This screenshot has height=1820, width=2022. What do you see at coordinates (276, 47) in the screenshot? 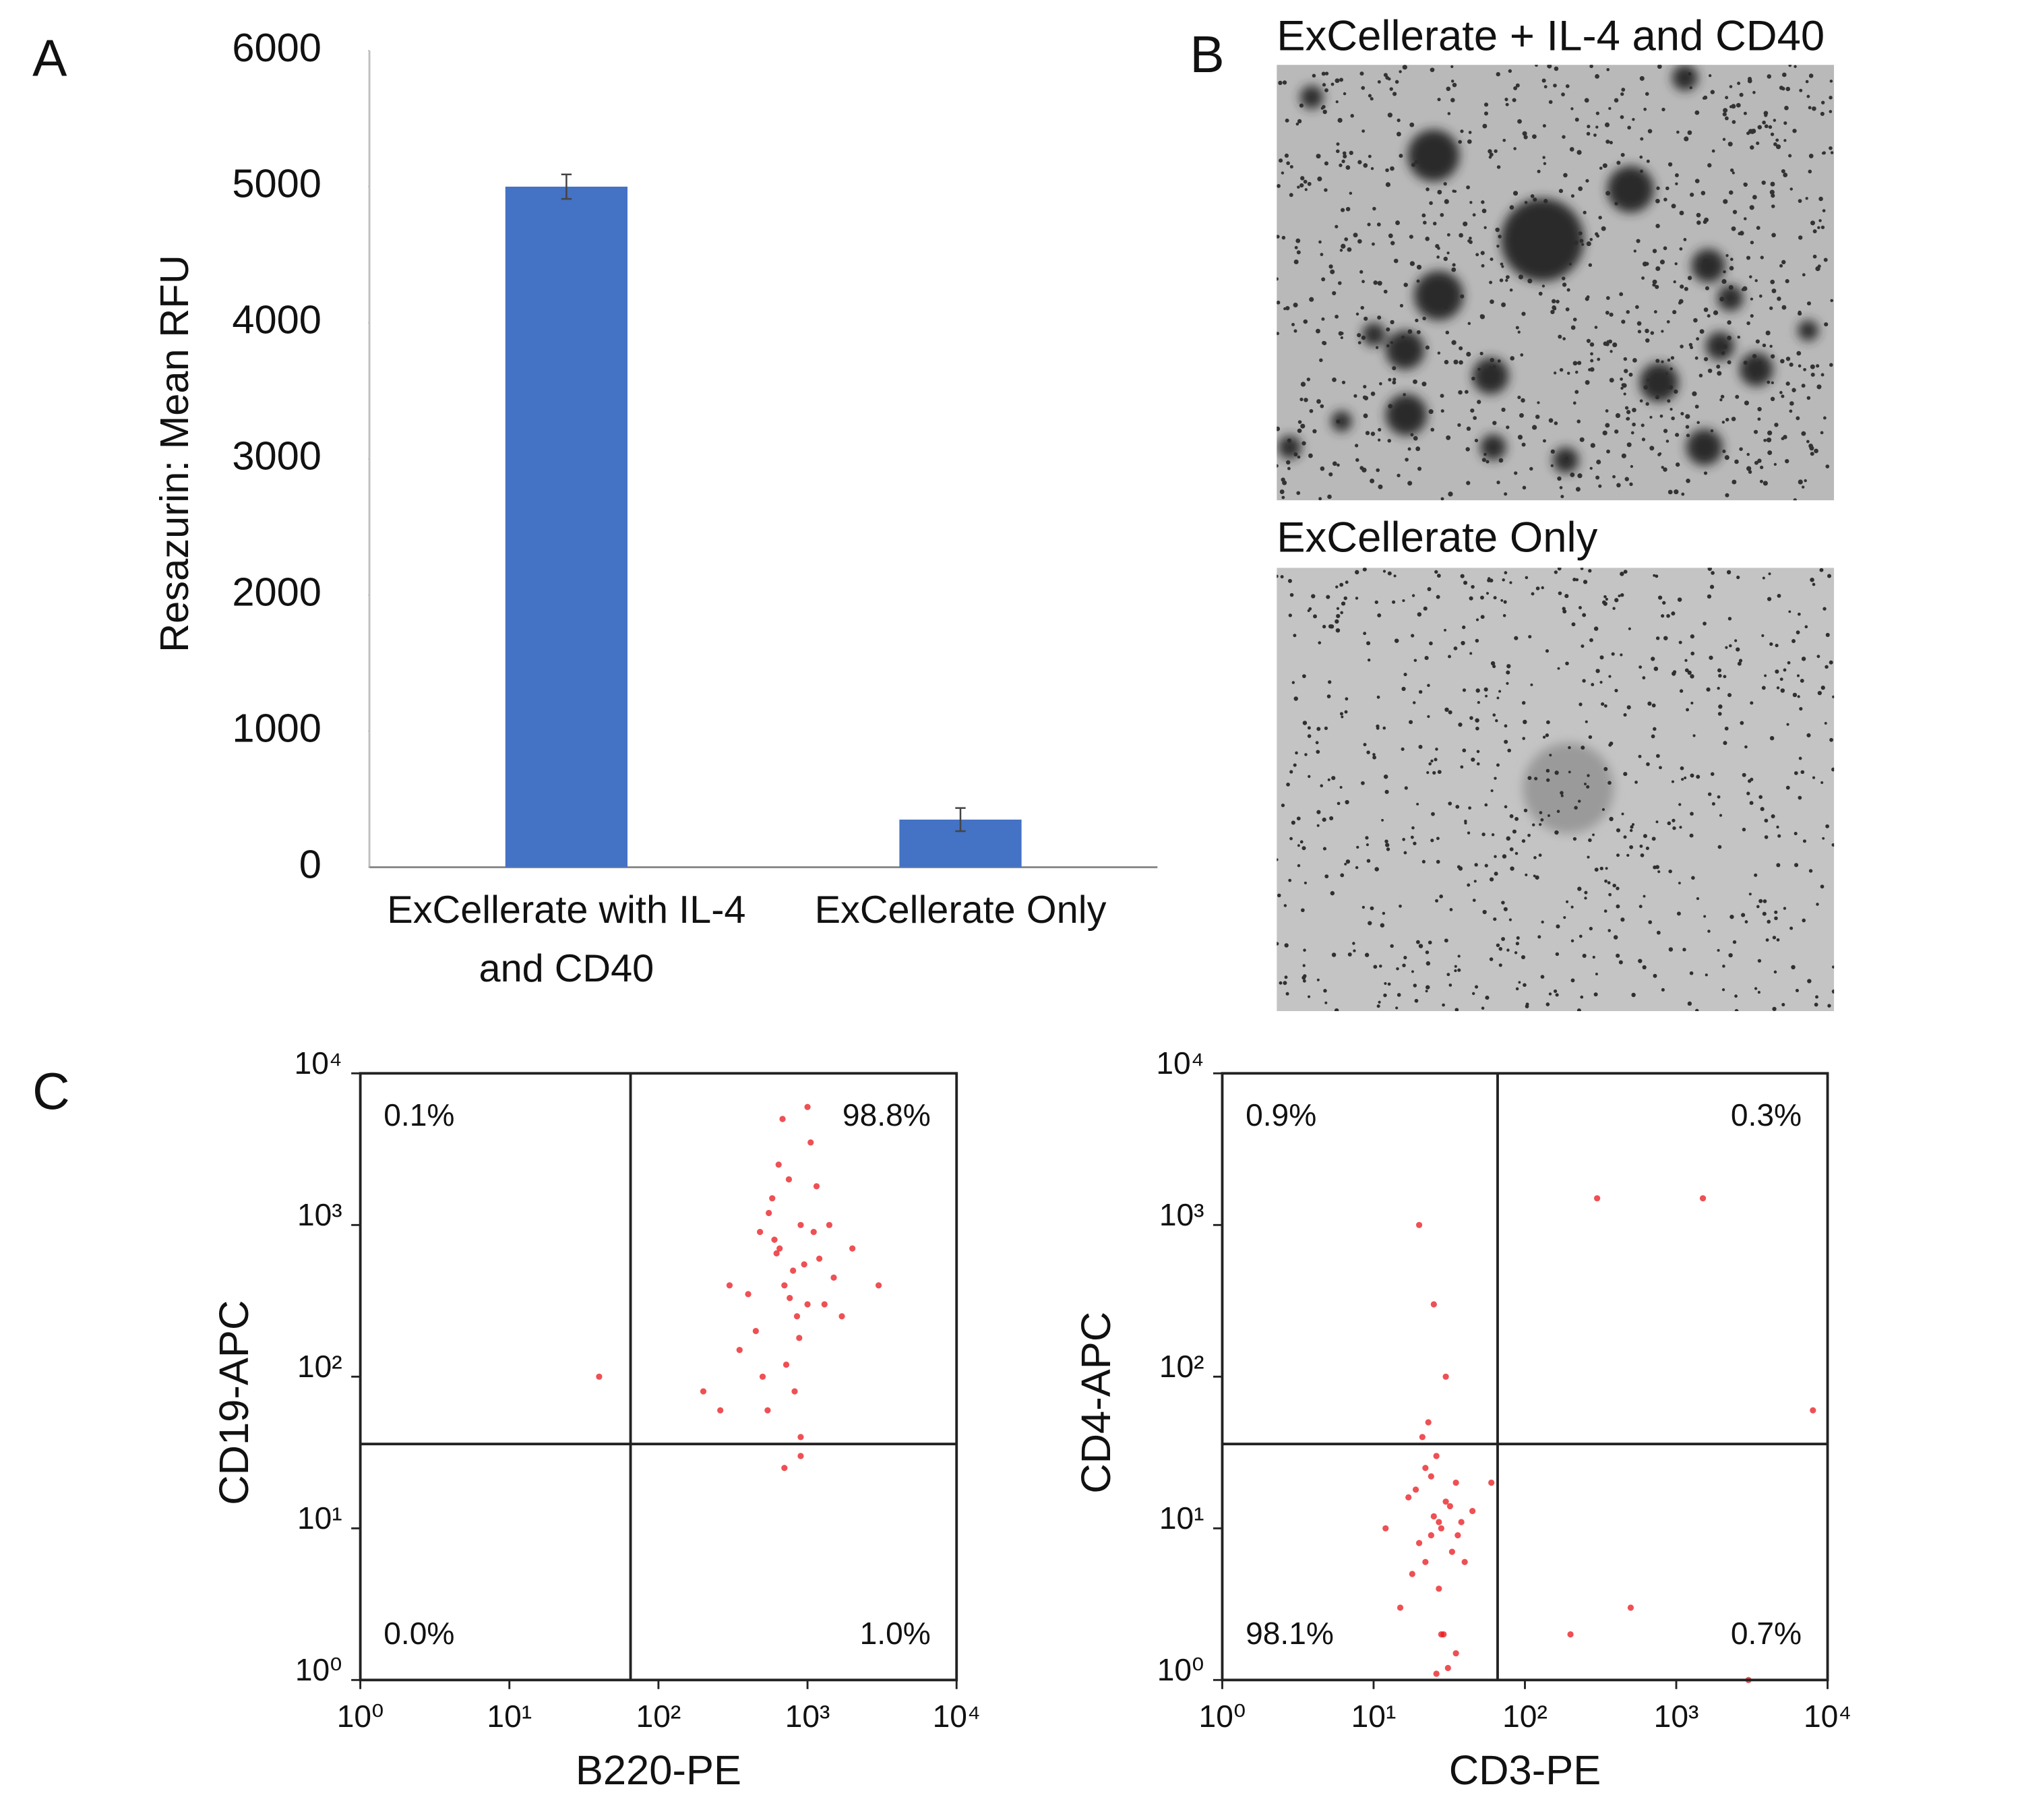
I see `y-tick-label: 6000` at bounding box center [276, 47].